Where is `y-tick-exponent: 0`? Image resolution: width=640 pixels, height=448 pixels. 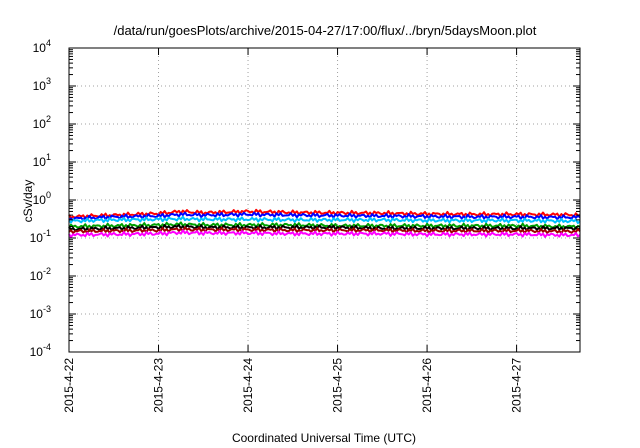
y-tick-exponent: 0 is located at coordinates (48, 195).